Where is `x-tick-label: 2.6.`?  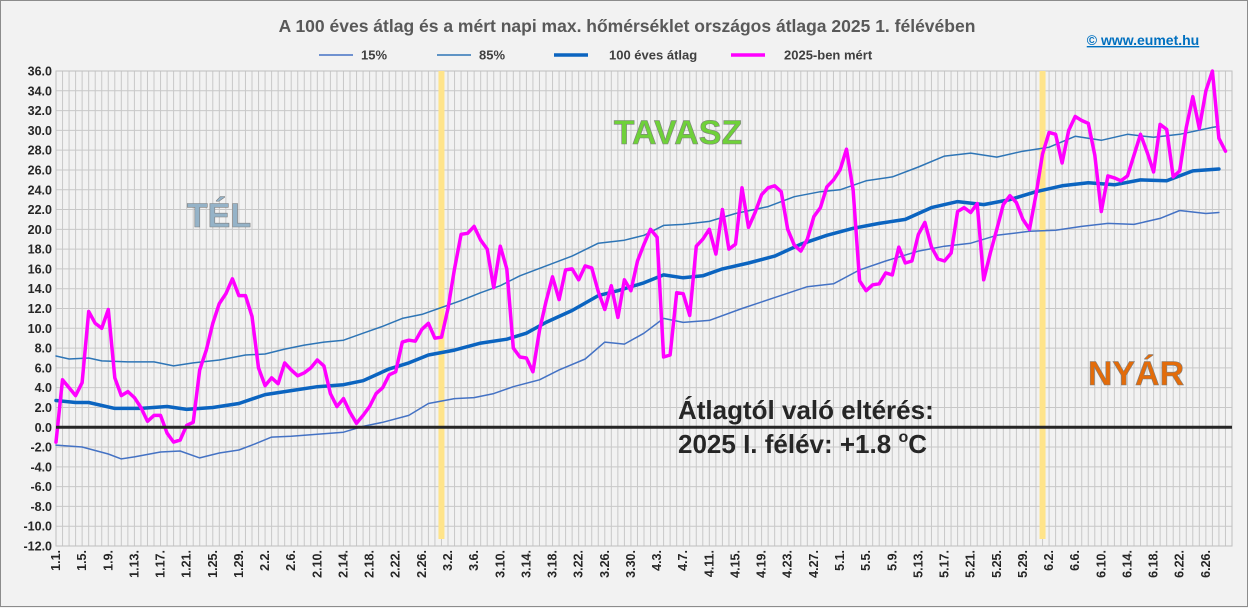 x-tick-label: 2.6. is located at coordinates (291, 560).